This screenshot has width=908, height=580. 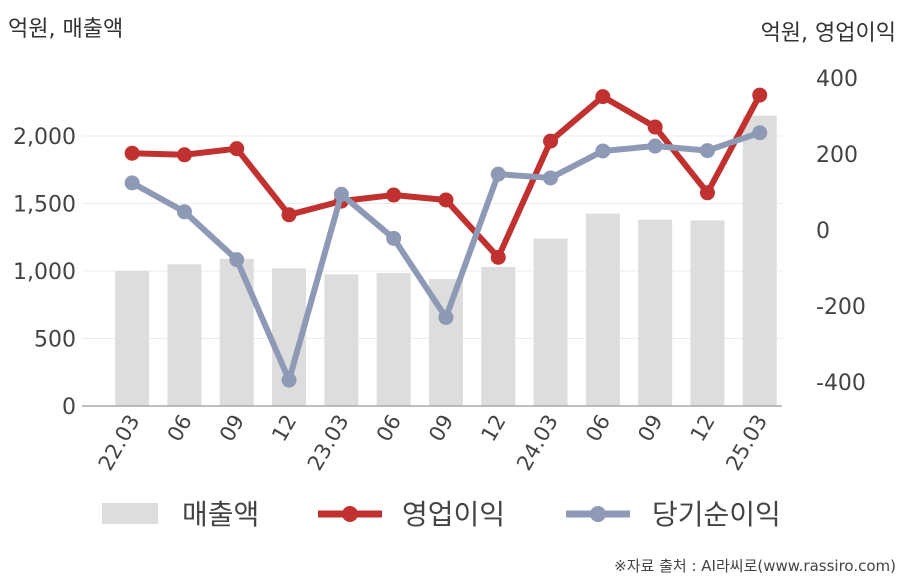 What do you see at coordinates (841, 383) in the screenshot?
I see `right-tick-label: -400` at bounding box center [841, 383].